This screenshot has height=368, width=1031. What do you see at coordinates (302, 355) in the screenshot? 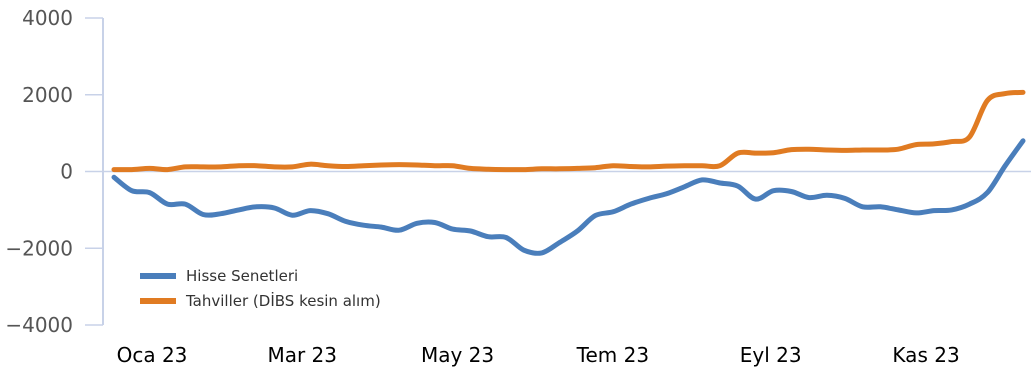
I see `x-tick-label: Mar 23` at bounding box center [302, 355].